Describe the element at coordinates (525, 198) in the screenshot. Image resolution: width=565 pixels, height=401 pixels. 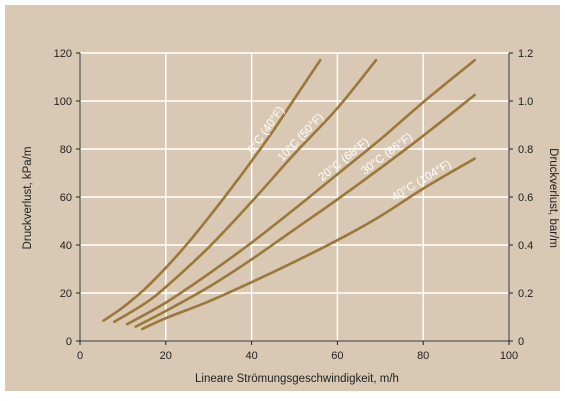
I see `y-right-tick-label: 0.6` at that location.